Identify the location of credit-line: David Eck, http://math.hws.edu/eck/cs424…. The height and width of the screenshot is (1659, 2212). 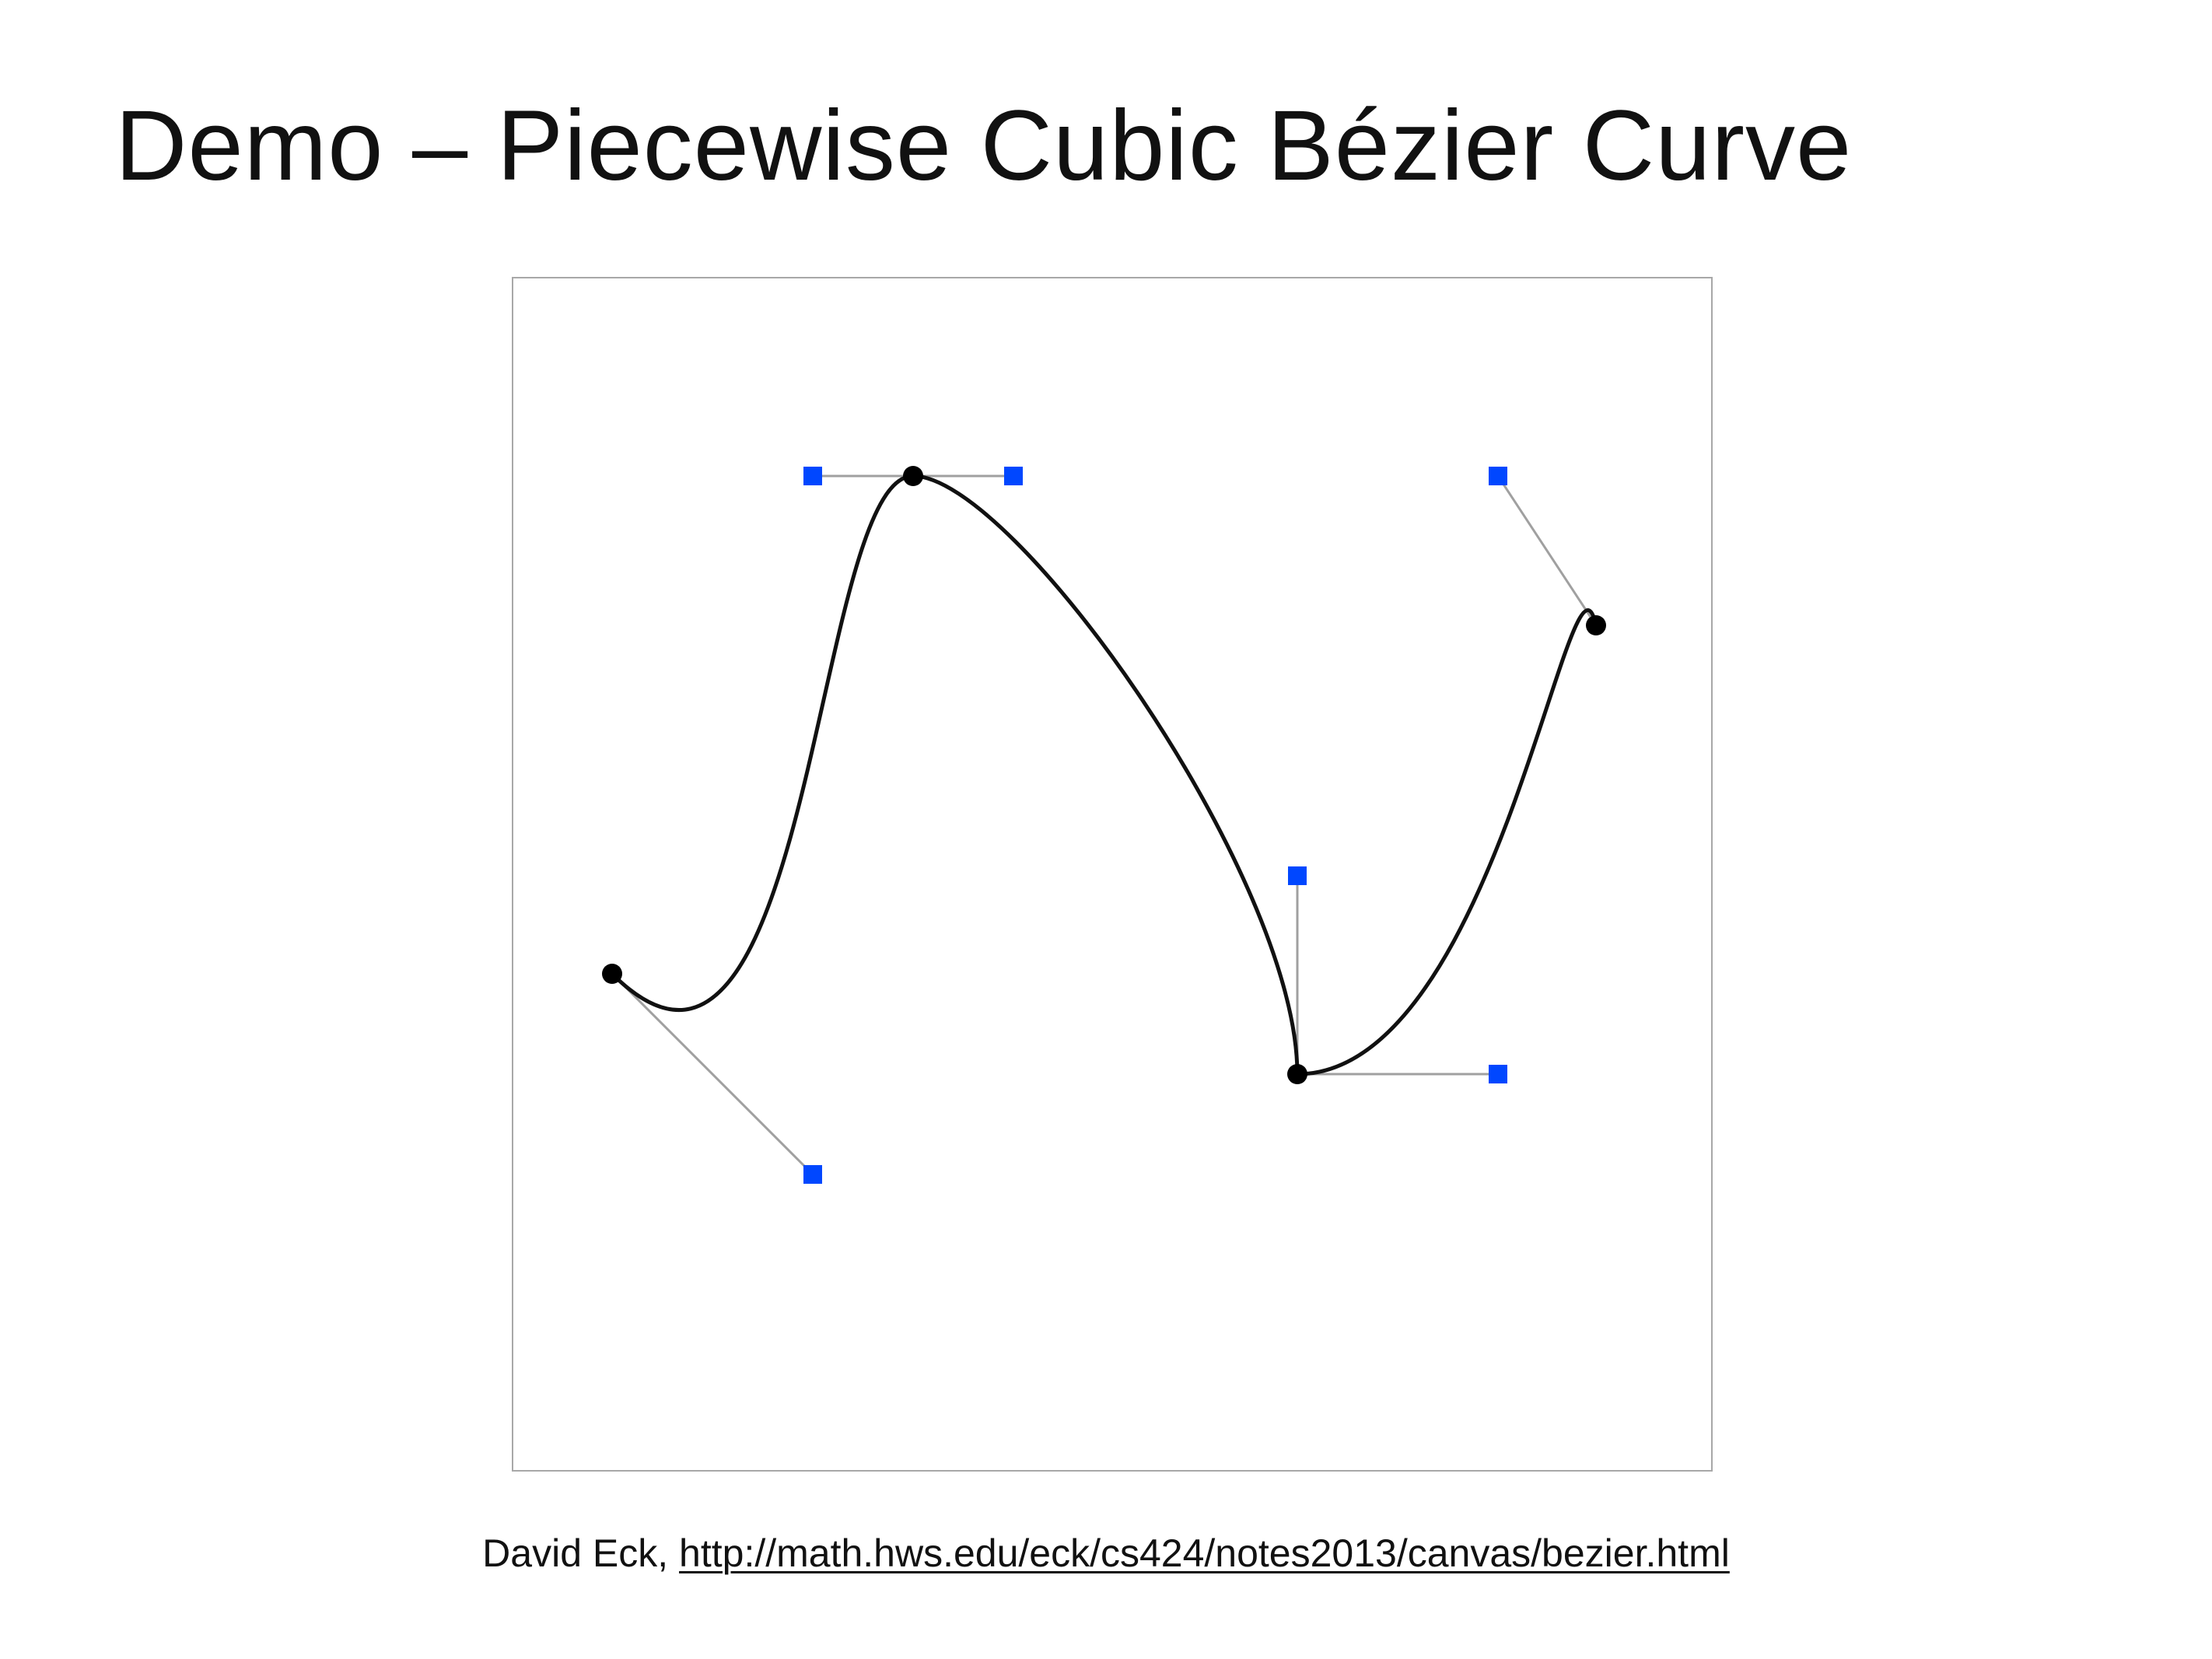
(1106, 1553).